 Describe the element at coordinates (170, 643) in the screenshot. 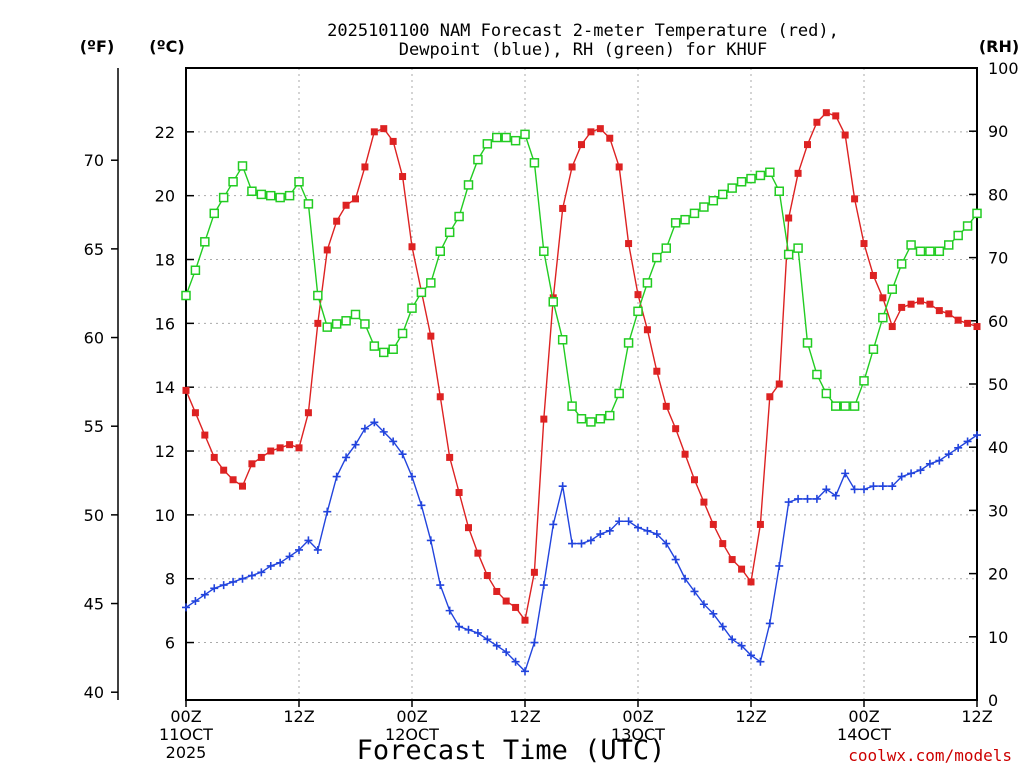

I see `celsius-tick-label: 6` at that location.